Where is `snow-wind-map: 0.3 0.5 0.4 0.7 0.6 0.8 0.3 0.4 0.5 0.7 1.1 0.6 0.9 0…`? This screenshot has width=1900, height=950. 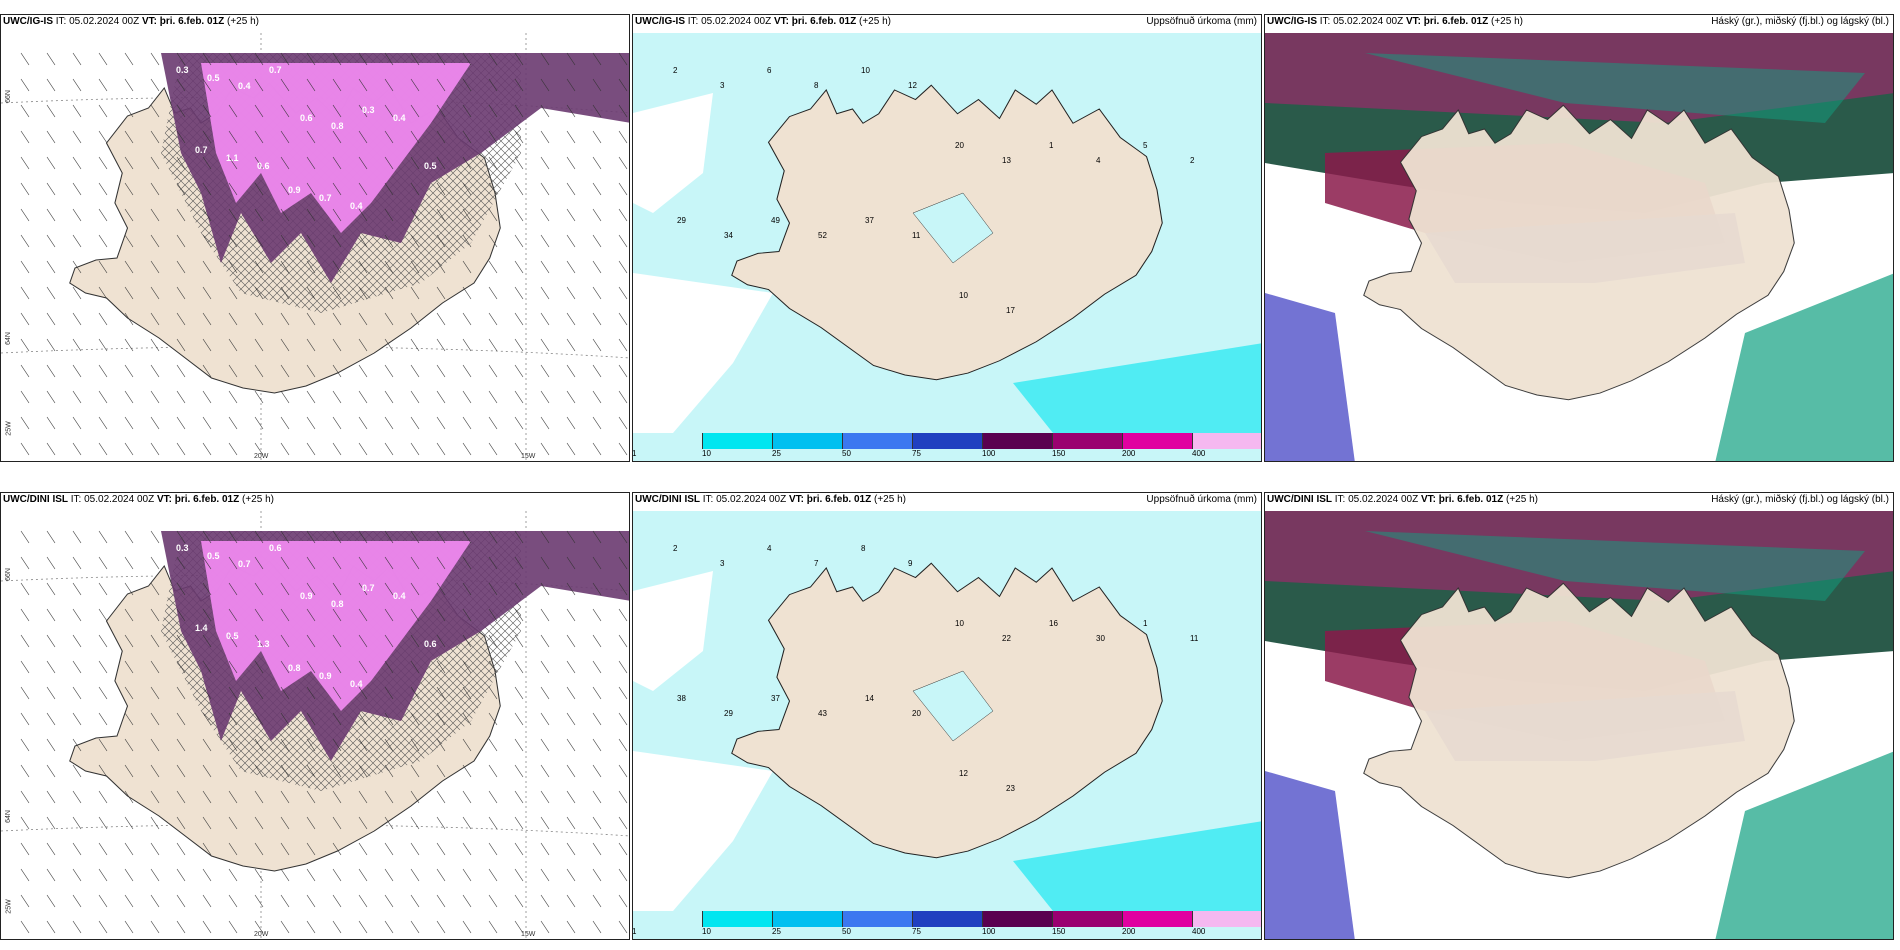 snow-wind-map: 0.3 0.5 0.4 0.7 0.6 0.8 0.3 0.4 0.5 0.7 1.1 0.6 0.9 0… is located at coordinates (315, 247).